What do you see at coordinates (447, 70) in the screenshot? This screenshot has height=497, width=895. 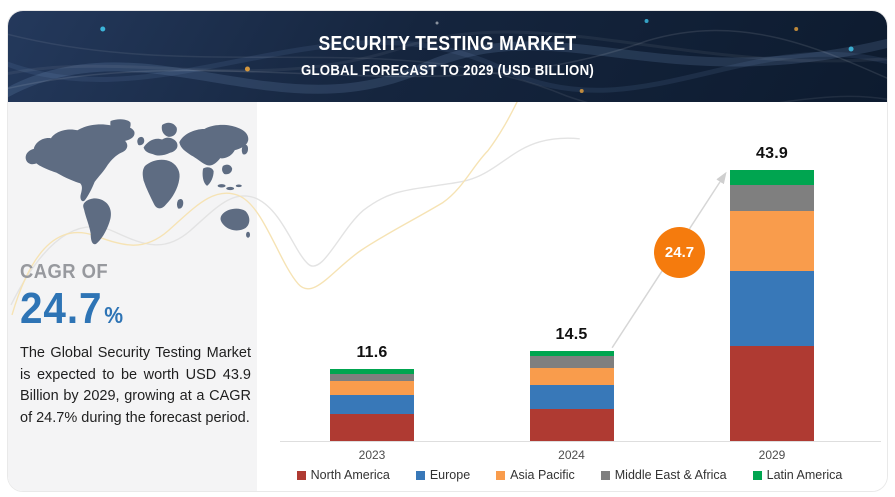 I see `report-subtitle: GLOBAL FORECAST TO 2029 (USD BILLION)` at bounding box center [447, 70].